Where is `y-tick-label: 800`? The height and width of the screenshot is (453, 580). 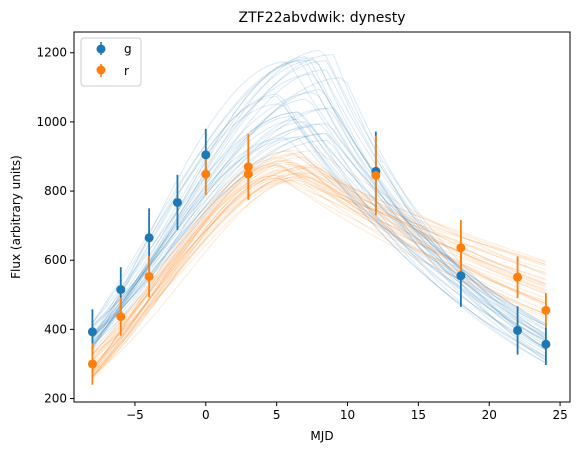
y-tick-label: 800 is located at coordinates (55, 191).